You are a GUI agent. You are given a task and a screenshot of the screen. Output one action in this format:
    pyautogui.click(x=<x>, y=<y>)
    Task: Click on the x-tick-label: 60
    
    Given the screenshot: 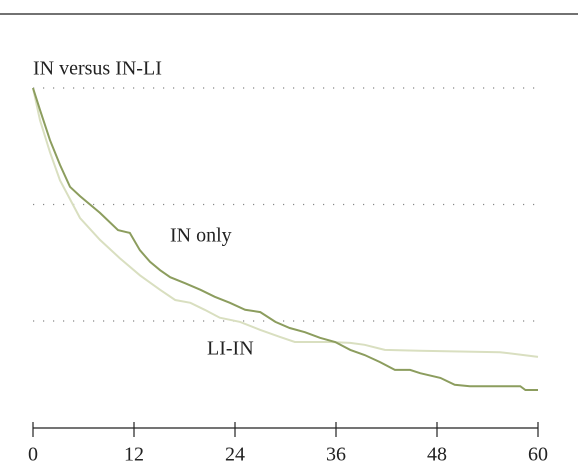 What is the action you would take?
    pyautogui.click(x=538, y=455)
    